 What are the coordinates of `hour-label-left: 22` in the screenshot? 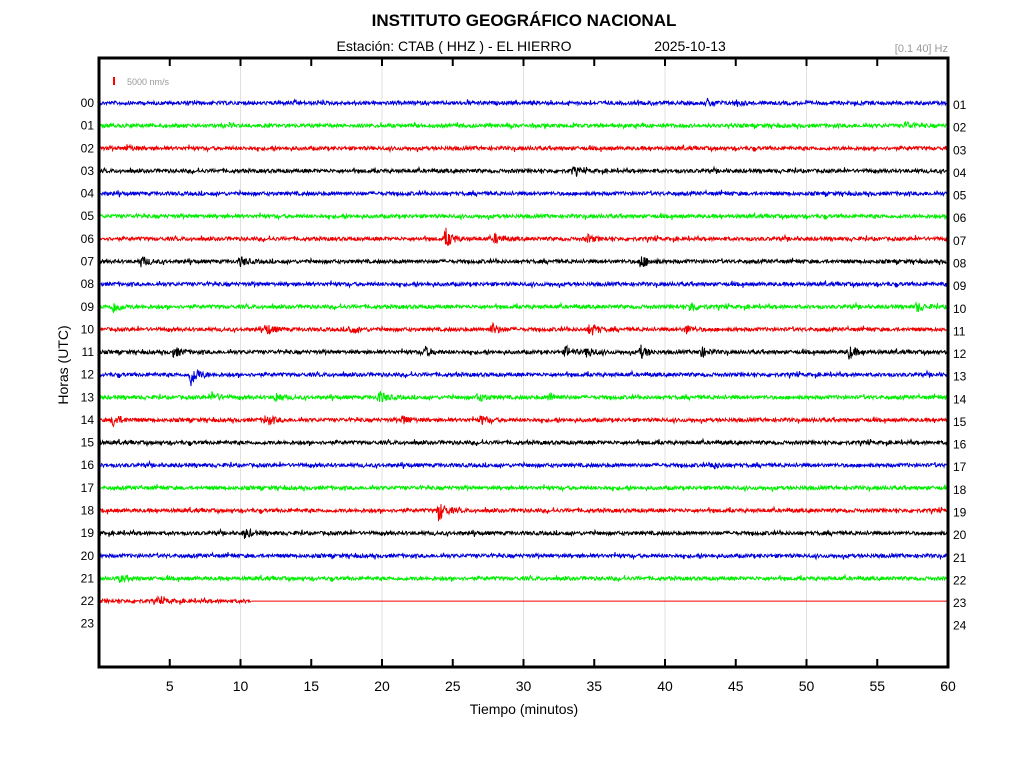 It's located at (88, 601).